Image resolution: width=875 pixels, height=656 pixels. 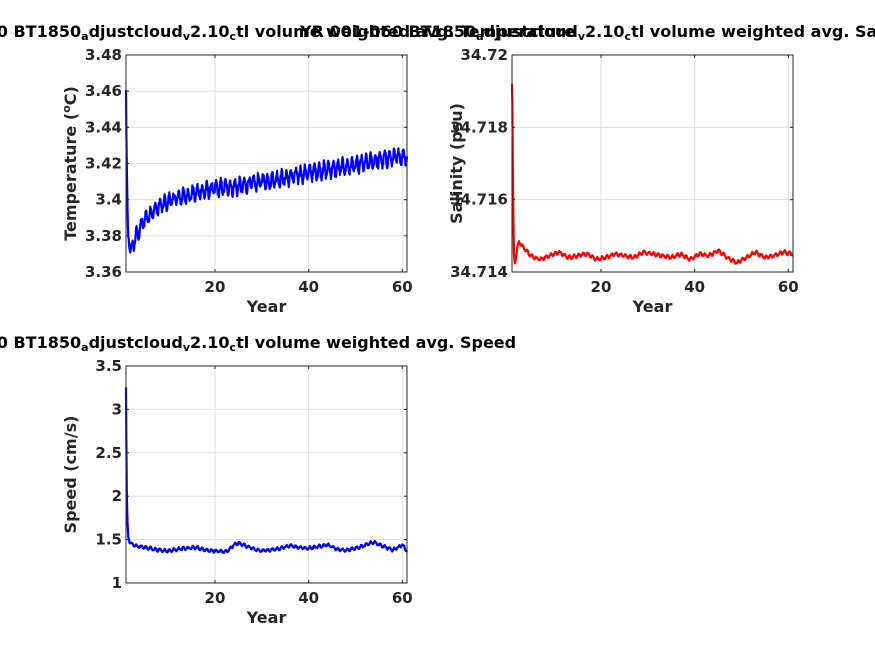 What do you see at coordinates (117, 583) in the screenshot?
I see `y-tick-label: 1` at bounding box center [117, 583].